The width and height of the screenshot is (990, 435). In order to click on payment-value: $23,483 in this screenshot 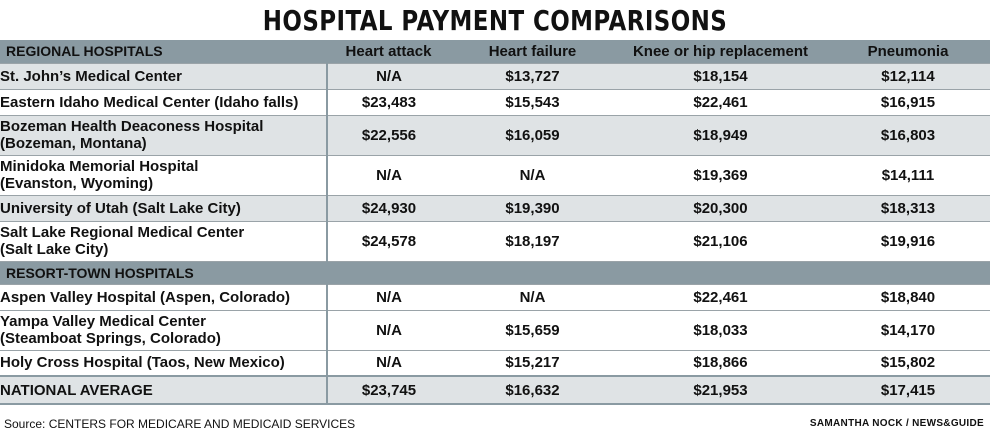, I will do `click(388, 102)`.